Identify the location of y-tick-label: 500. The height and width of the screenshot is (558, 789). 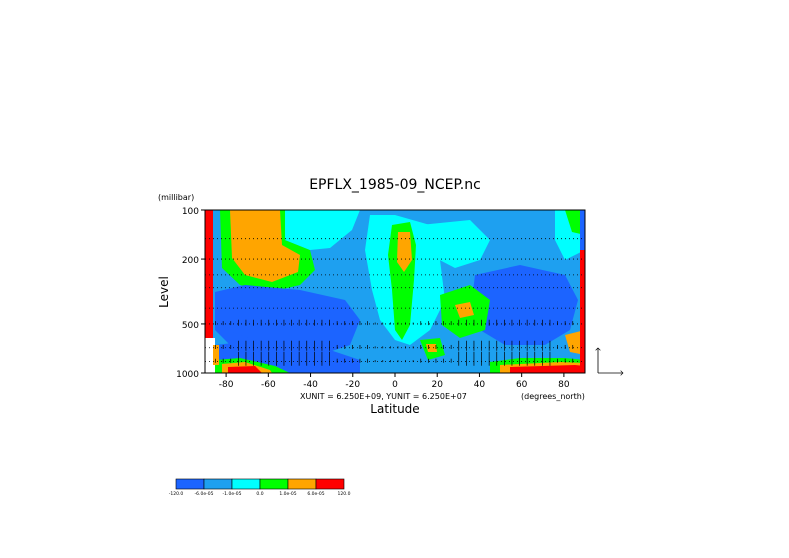
(190, 326).